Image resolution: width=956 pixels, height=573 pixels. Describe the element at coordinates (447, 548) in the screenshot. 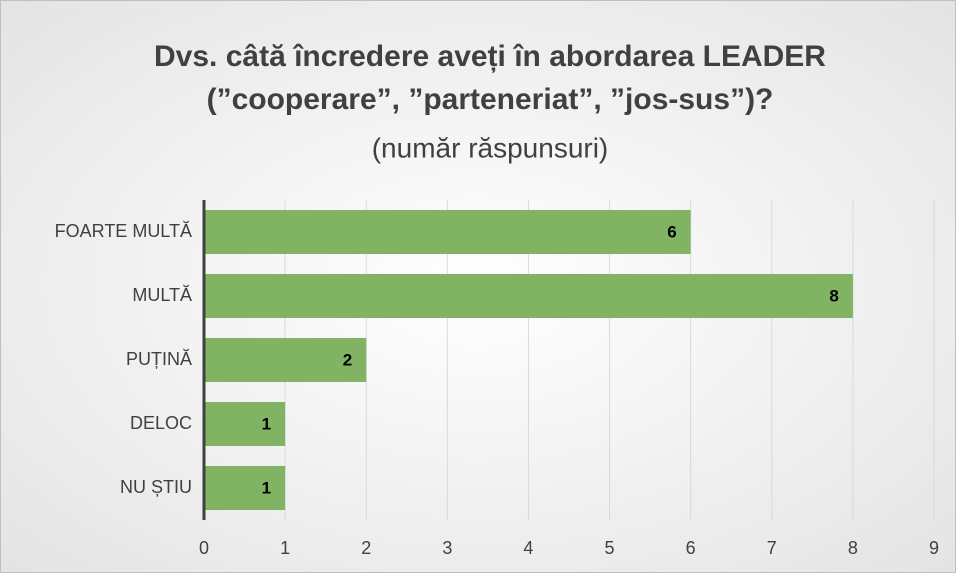

I see `x-tick-label: 3` at that location.